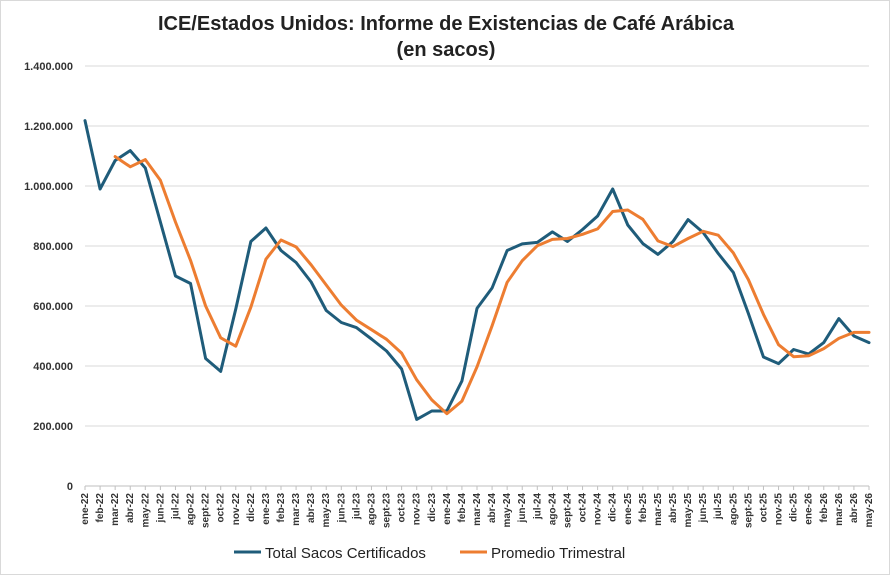 This screenshot has width=890, height=575. I want to click on x-tick-label: oct-24, so click(583, 508).